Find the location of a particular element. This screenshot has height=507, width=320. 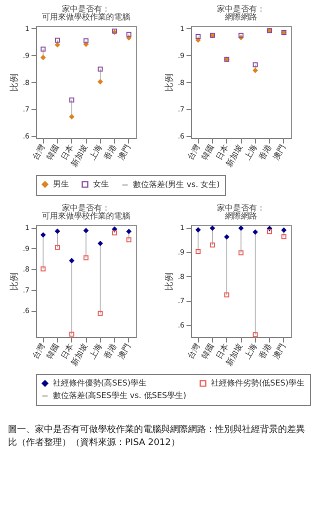

legend-label: 社經條件優勢(高SES)學生 is located at coordinates (99, 383).